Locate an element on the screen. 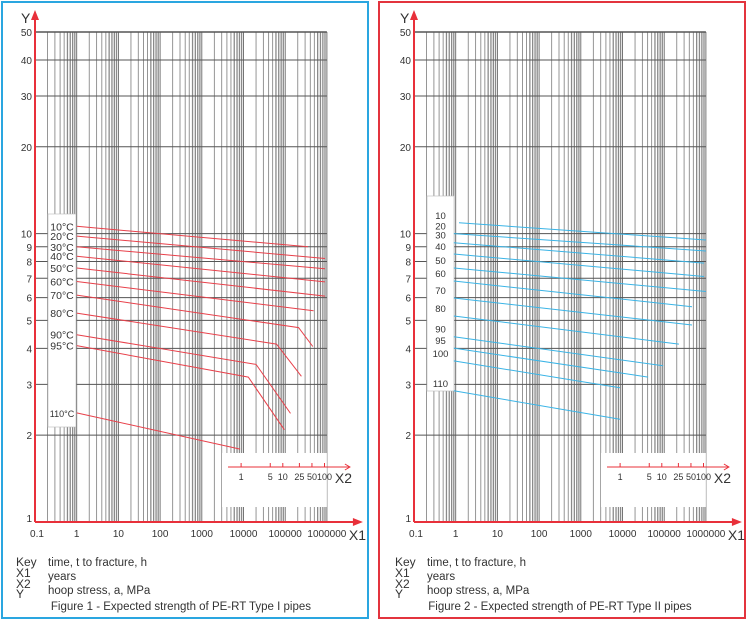 This screenshot has height=623, width=748. x1-tick-label: 0.1 is located at coordinates (416, 534).